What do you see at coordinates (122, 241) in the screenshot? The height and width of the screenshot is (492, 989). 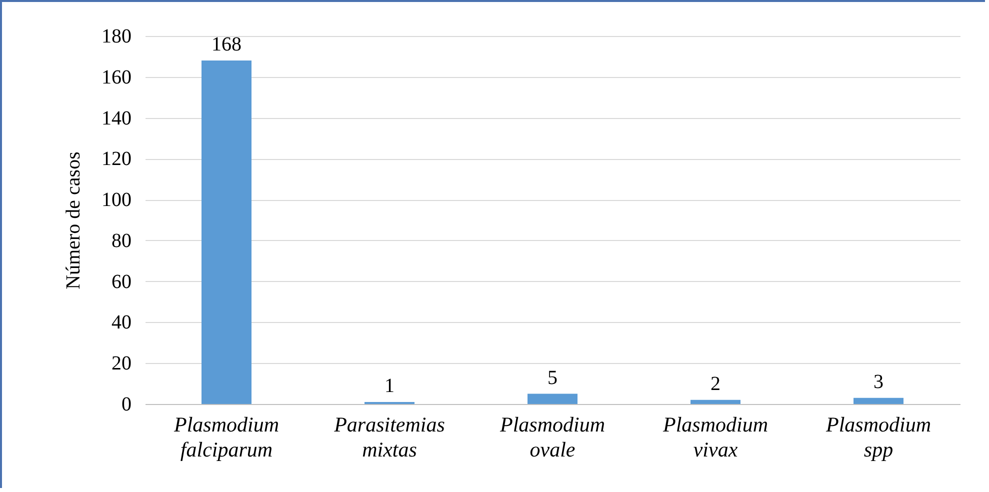 I see `y-tick-label: 80` at bounding box center [122, 241].